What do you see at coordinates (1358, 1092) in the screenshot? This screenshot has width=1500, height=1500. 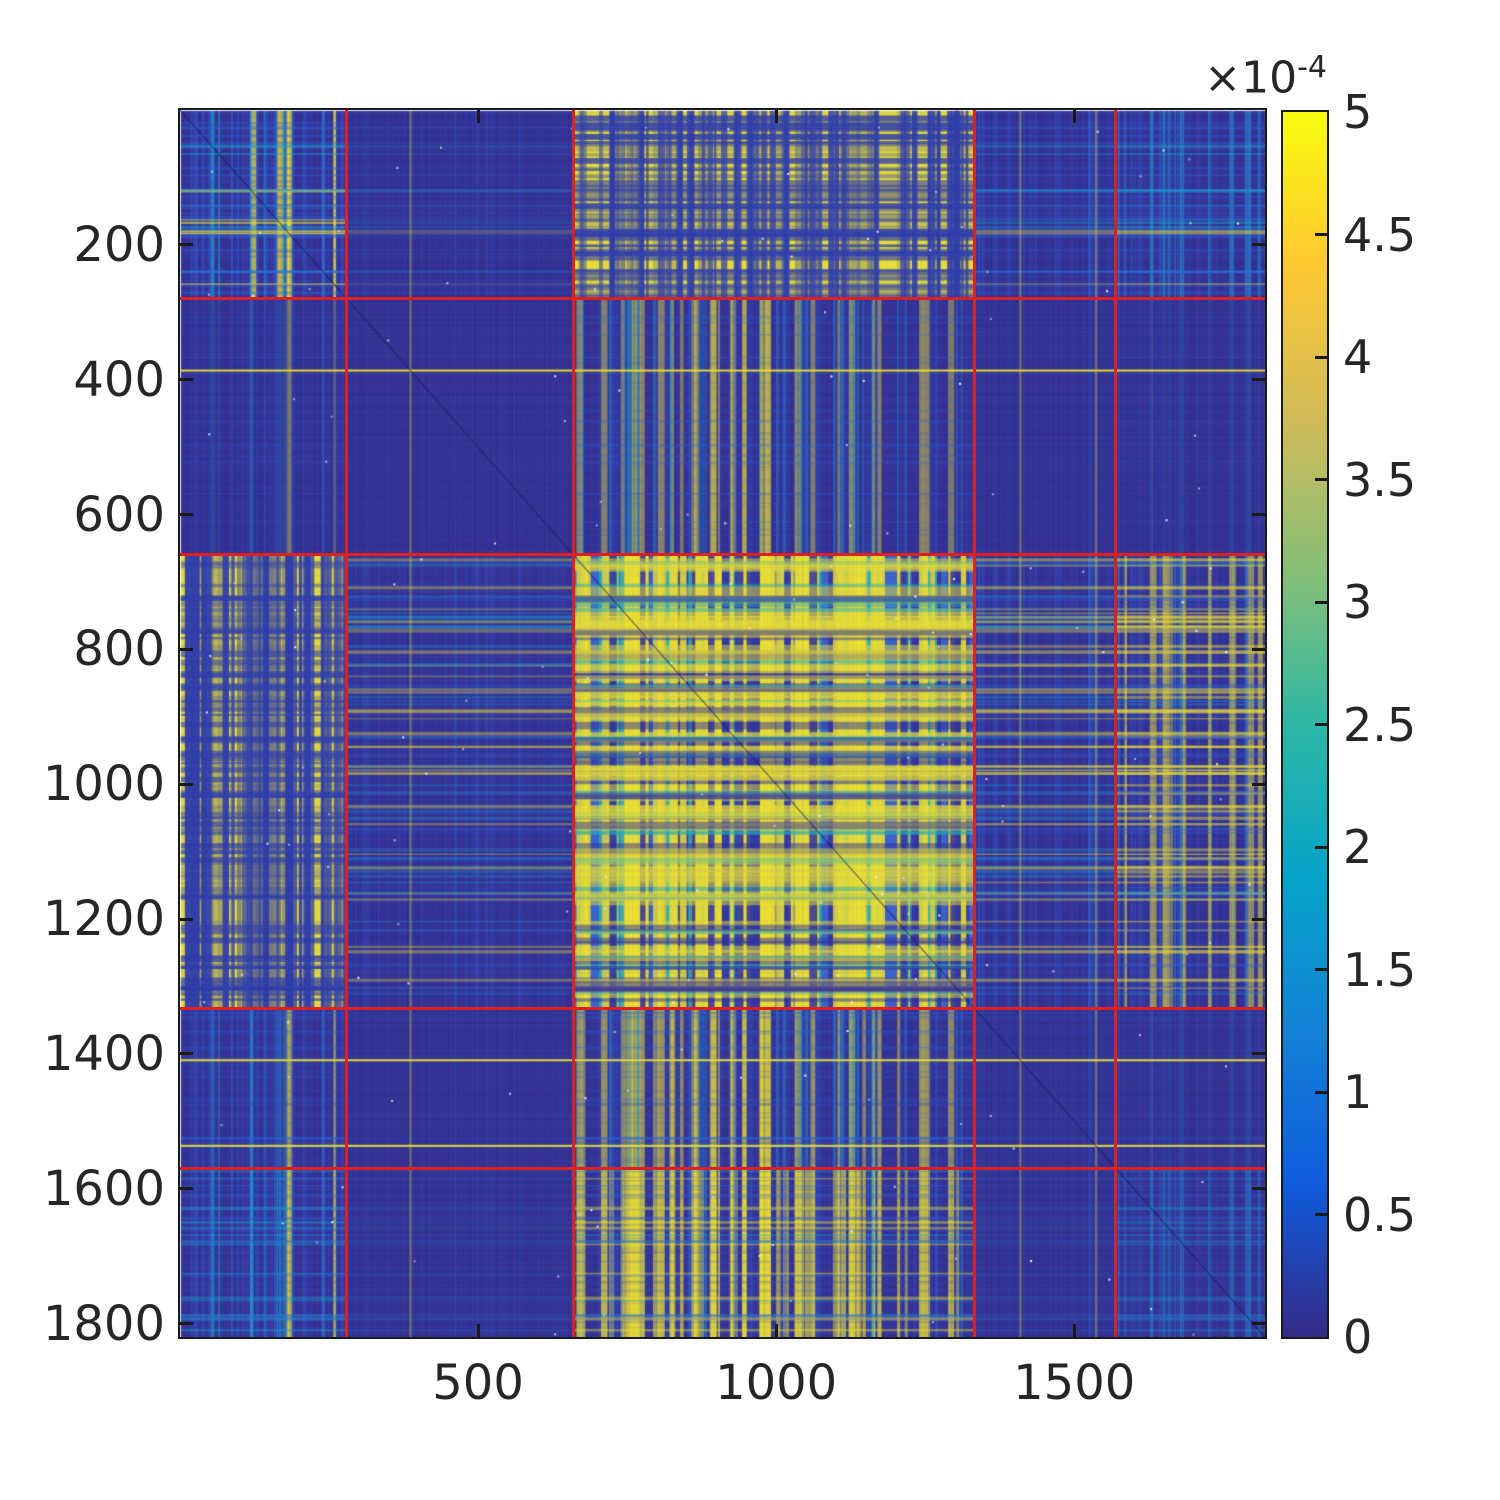 I see `colorbar-tick-label: 1` at bounding box center [1358, 1092].